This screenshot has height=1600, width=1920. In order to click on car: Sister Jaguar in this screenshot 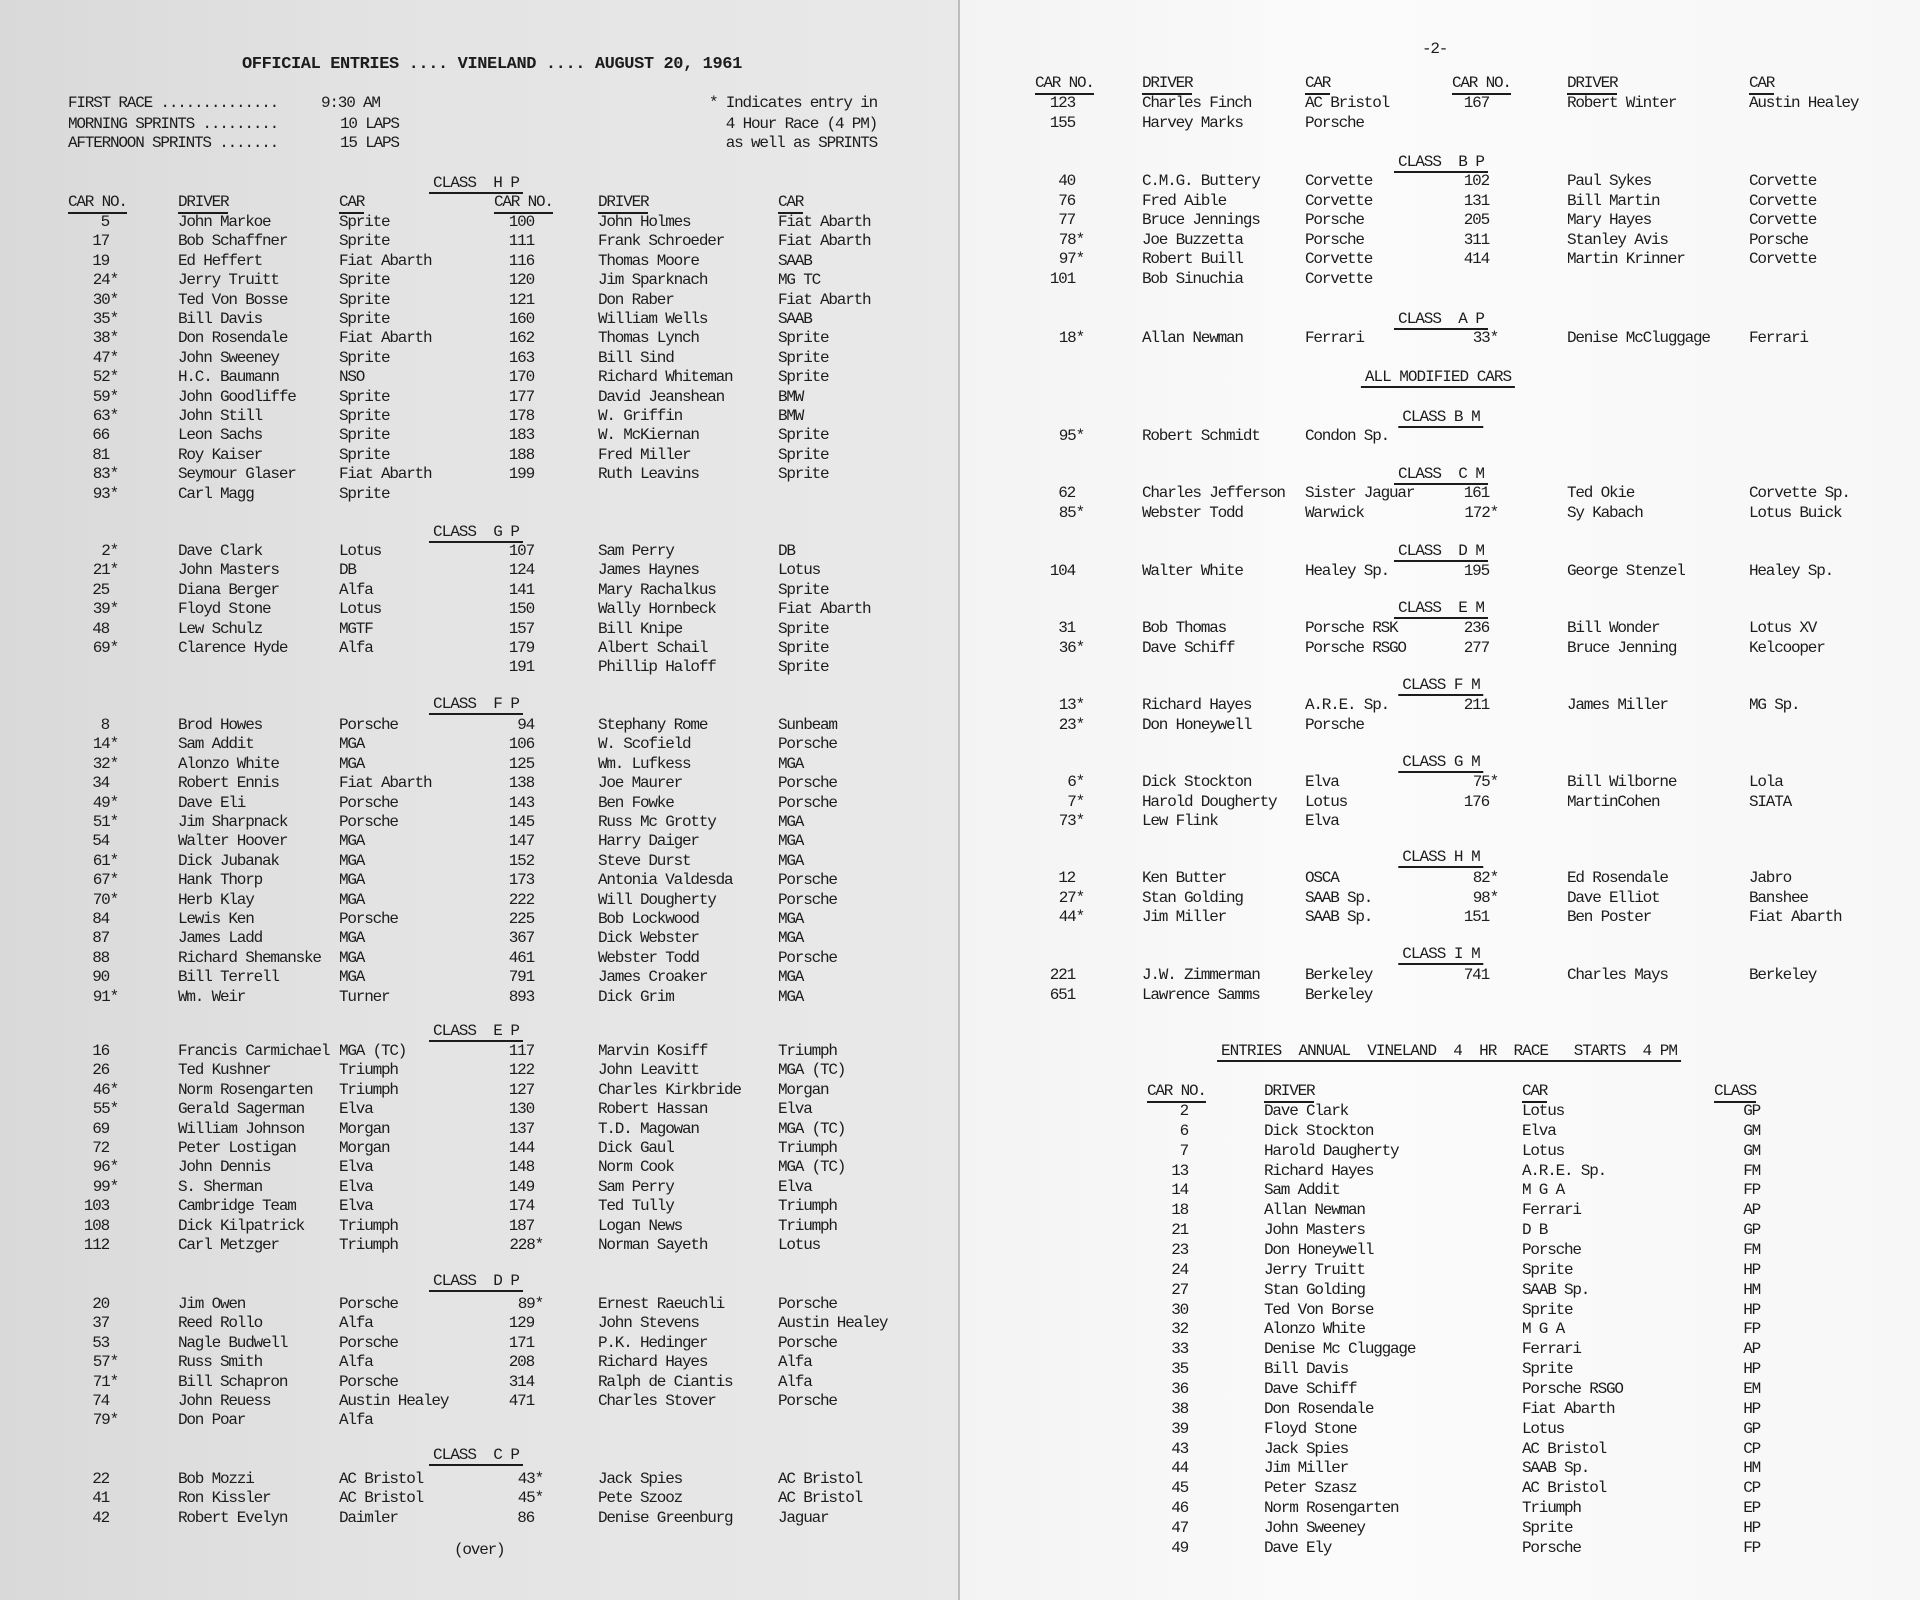, I will do `click(1360, 493)`.